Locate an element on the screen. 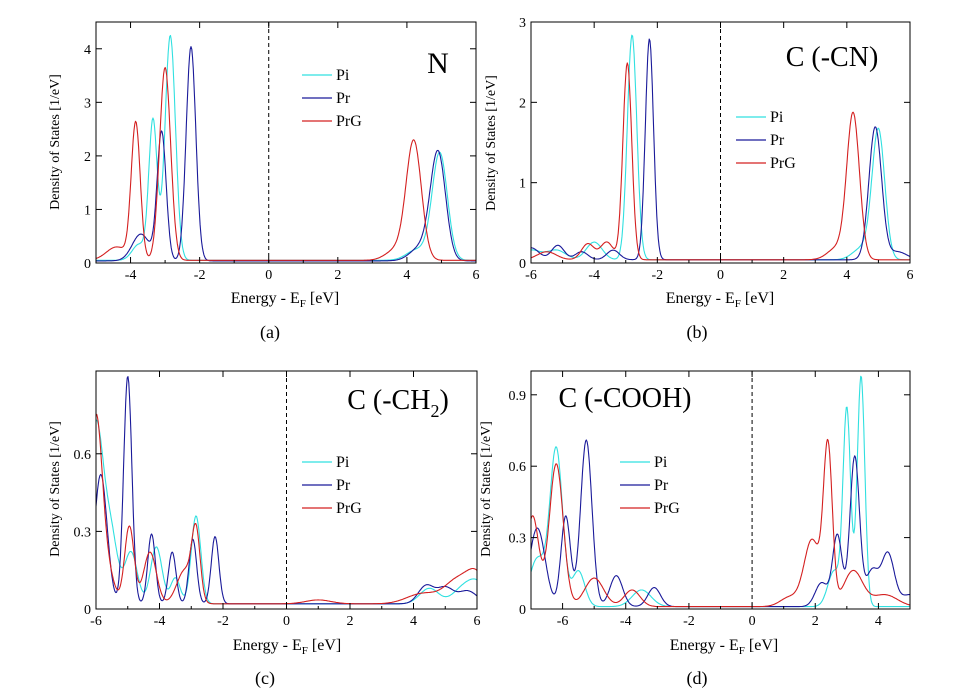 Image resolution: width=968 pixels, height=694 pixels. panel-b-ytick-label: 0 is located at coordinates (522, 264).